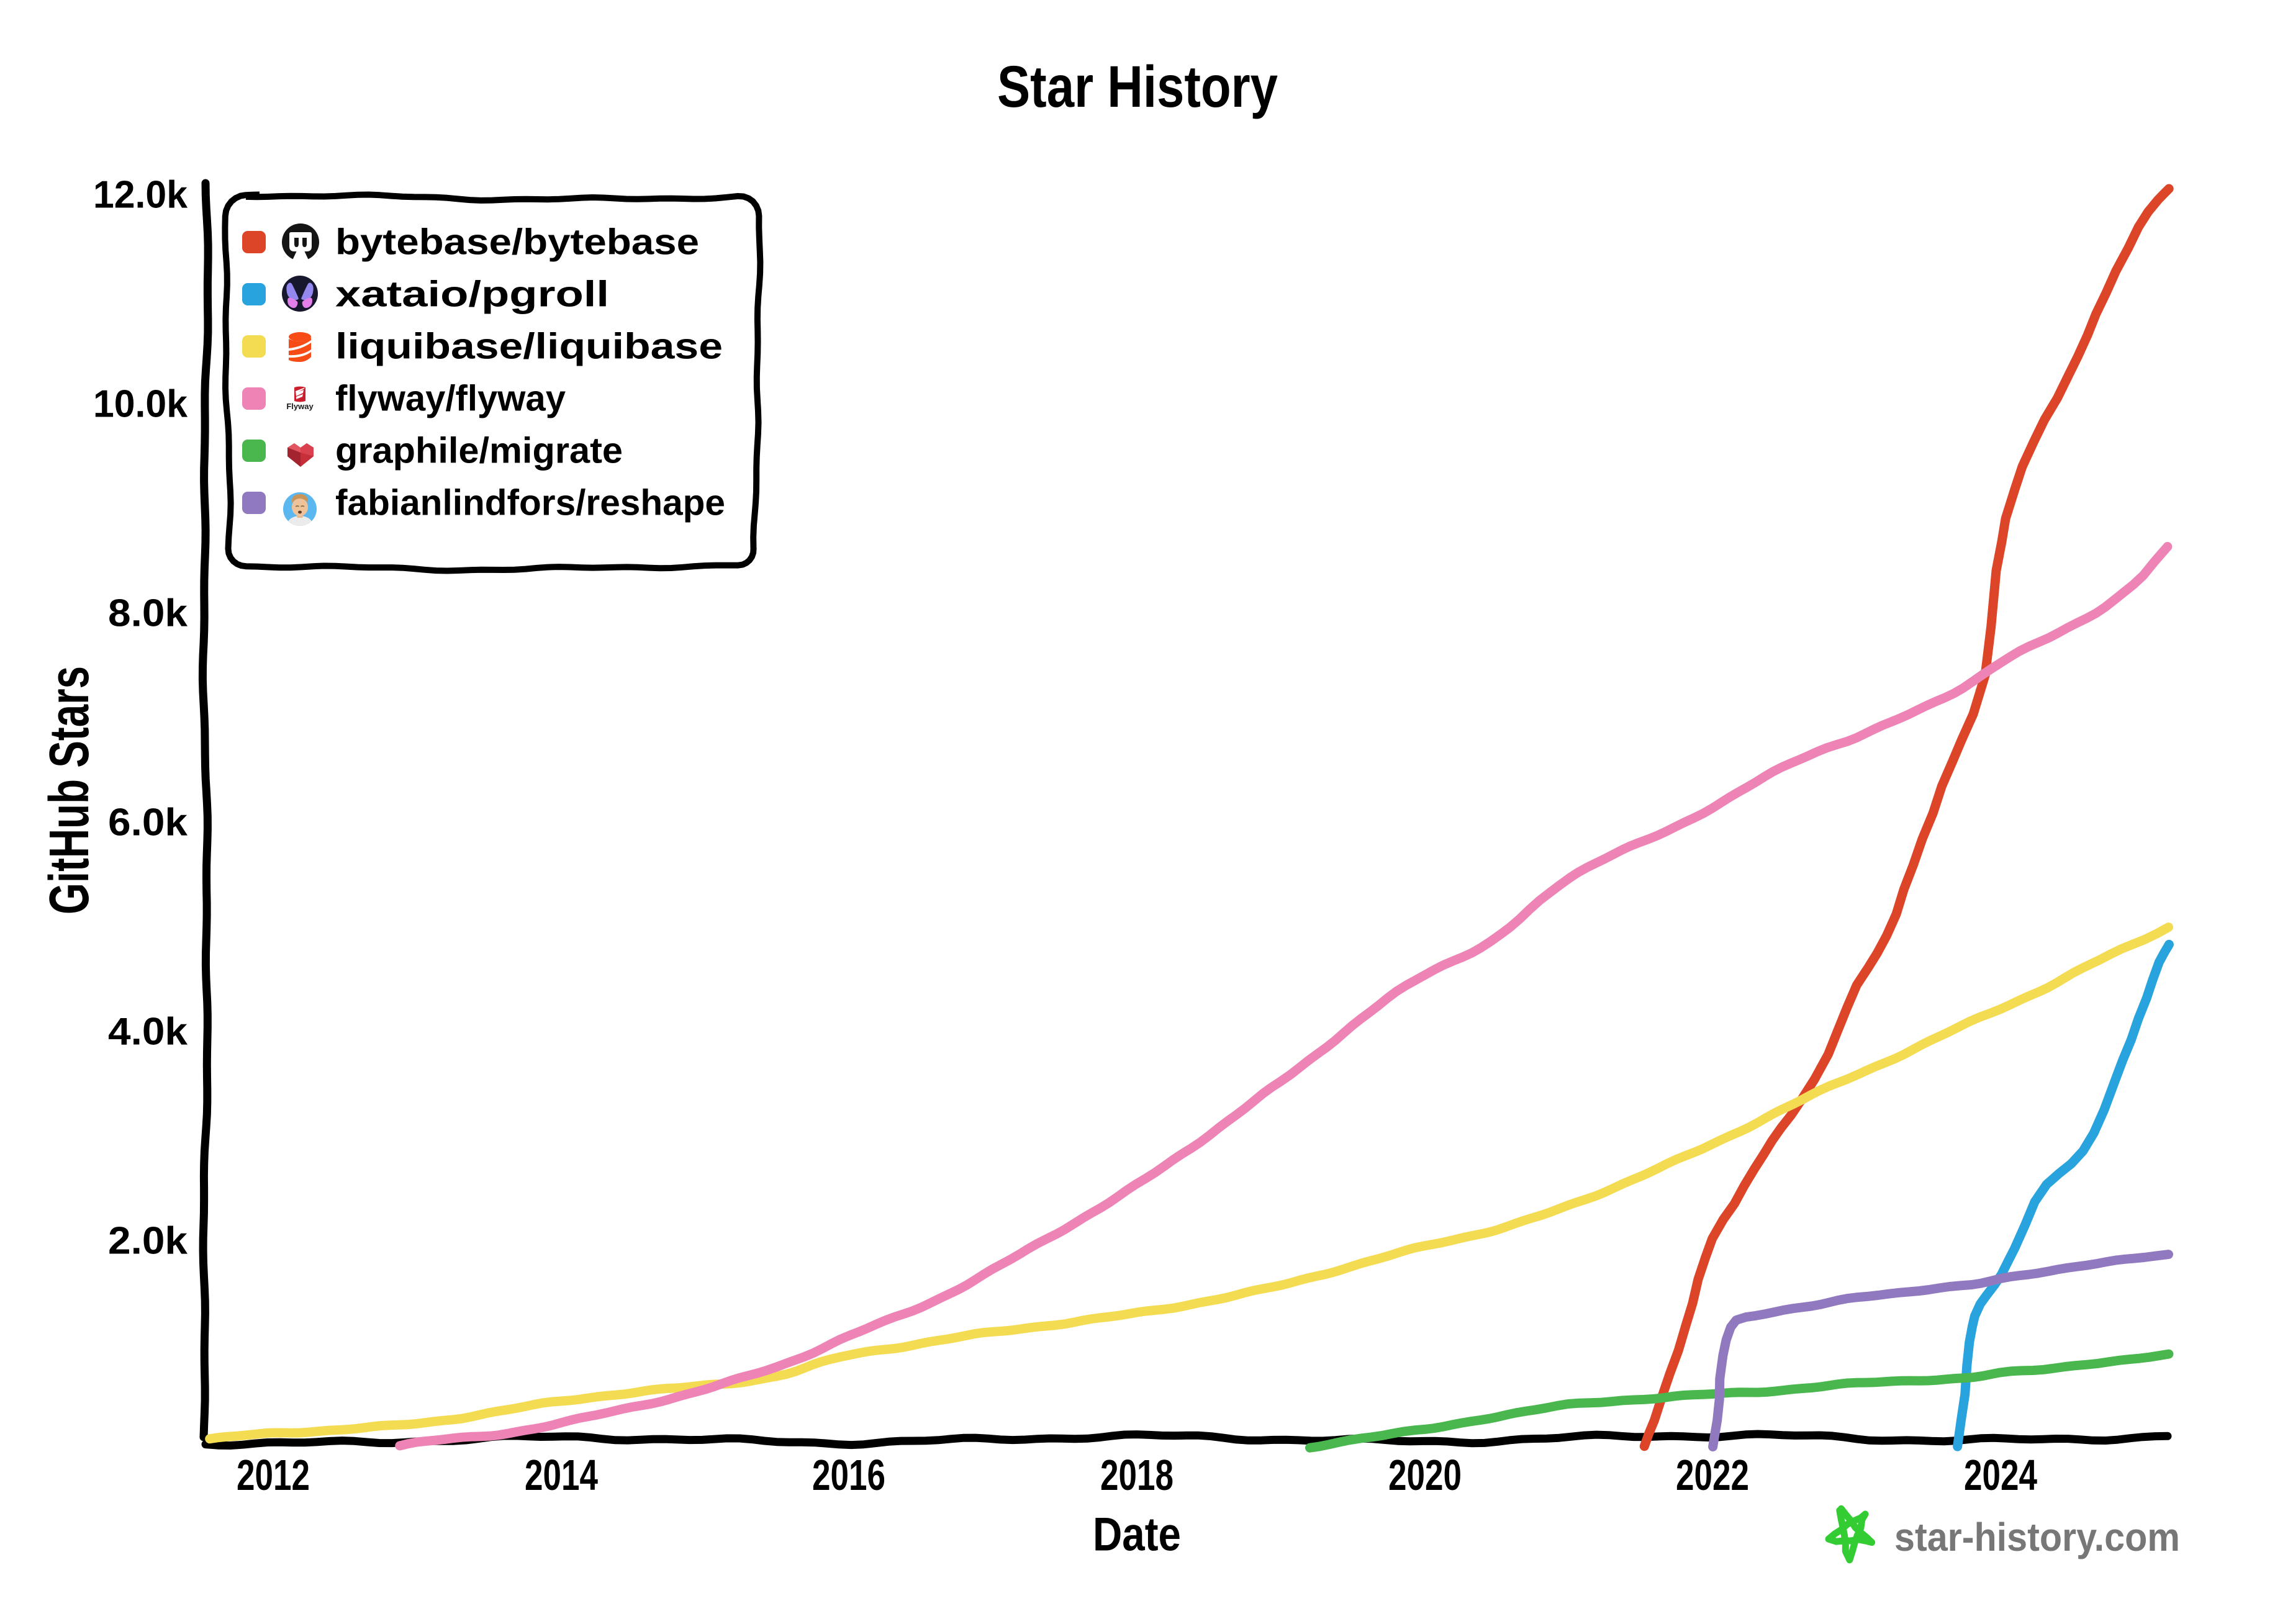 The width and height of the screenshot is (2275, 1624). Describe the element at coordinates (69, 790) in the screenshot. I see `svg-text: GitHub Stars` at that location.